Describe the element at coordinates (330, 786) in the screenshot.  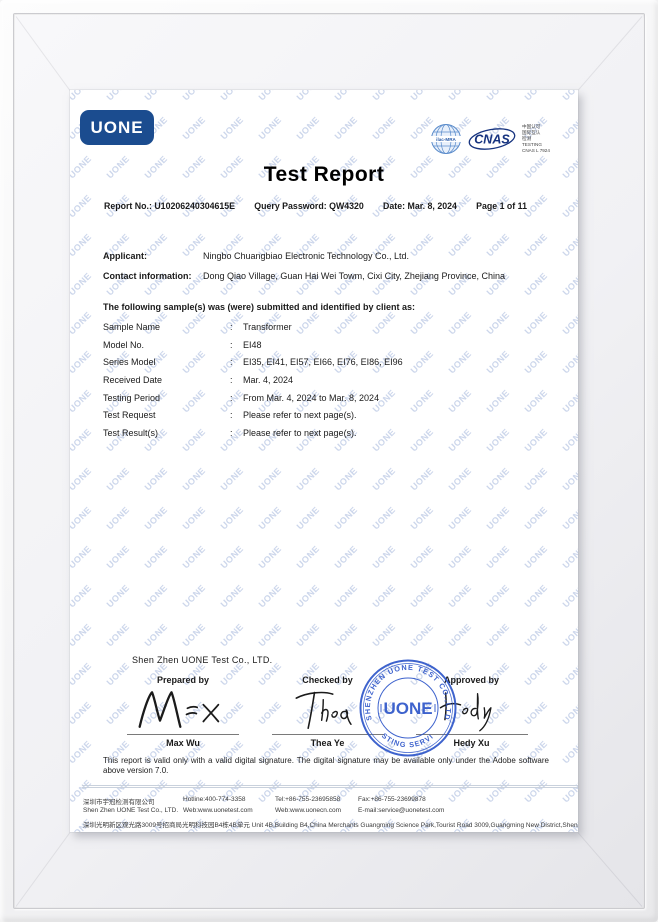
I see `footer-divider` at that location.